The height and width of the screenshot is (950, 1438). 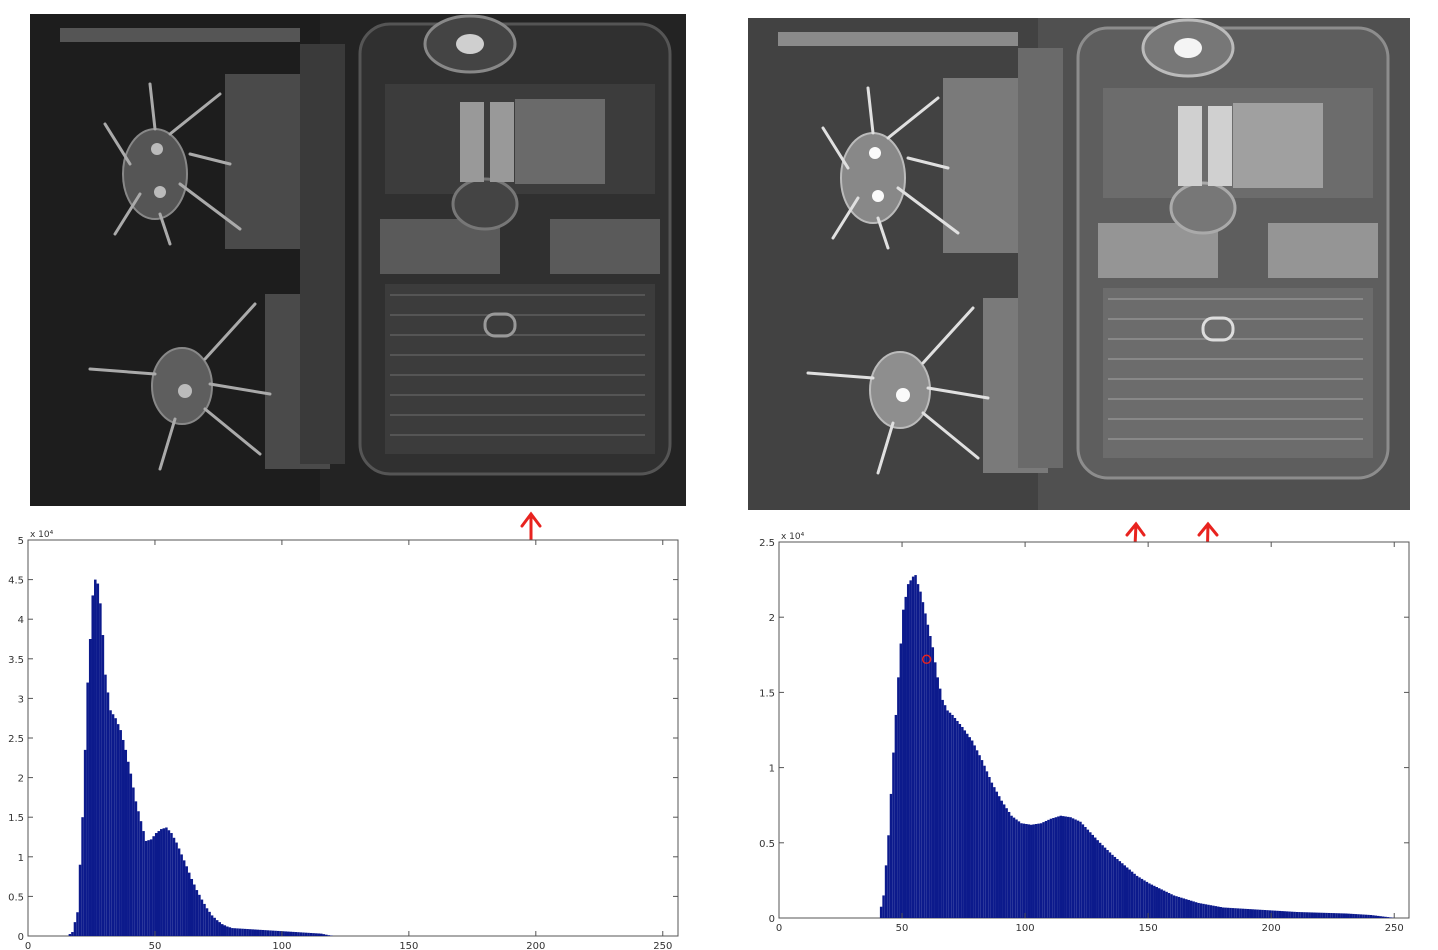 What do you see at coordinates (21, 699) in the screenshot?
I see `y-tick-label: 3` at bounding box center [21, 699].